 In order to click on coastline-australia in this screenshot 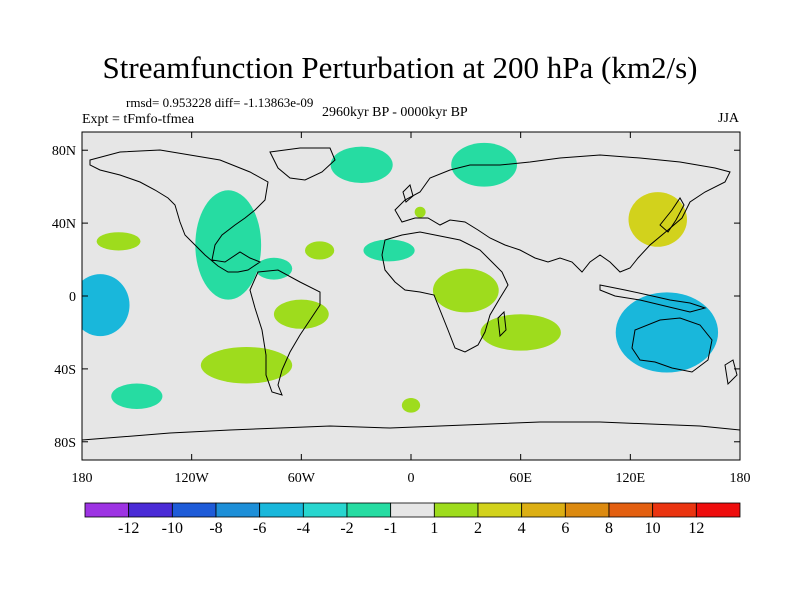, I will do `click(672, 345)`.